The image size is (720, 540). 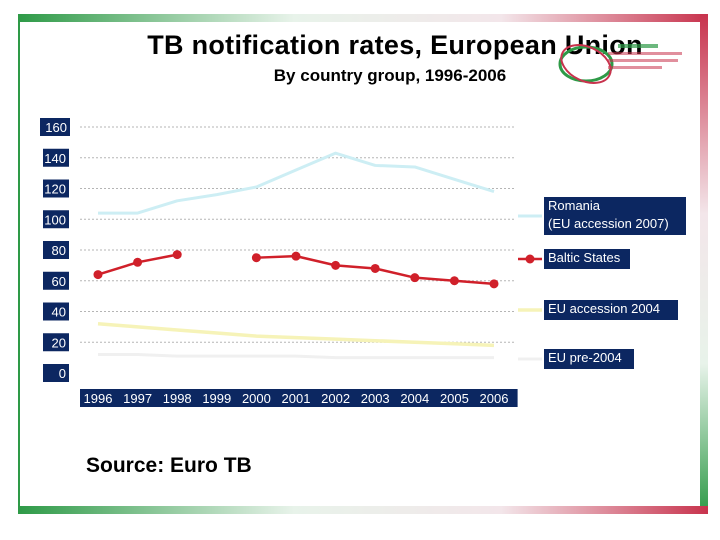 What do you see at coordinates (494, 398) in the screenshot?
I see `x-tick-label: 2006` at bounding box center [494, 398].